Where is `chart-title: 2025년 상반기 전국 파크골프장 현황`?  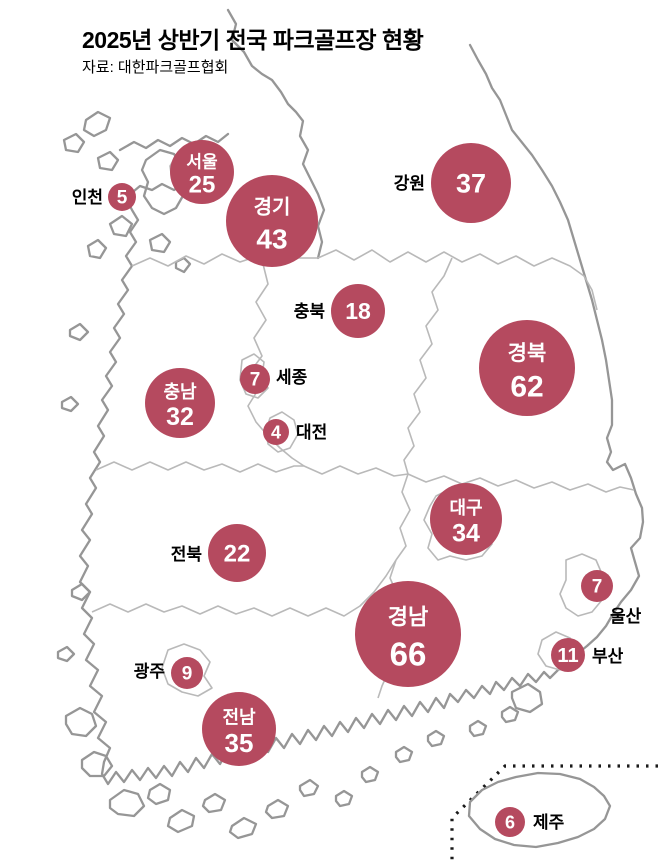 chart-title: 2025년 상반기 전국 파크골프장 현황 is located at coordinates (253, 40).